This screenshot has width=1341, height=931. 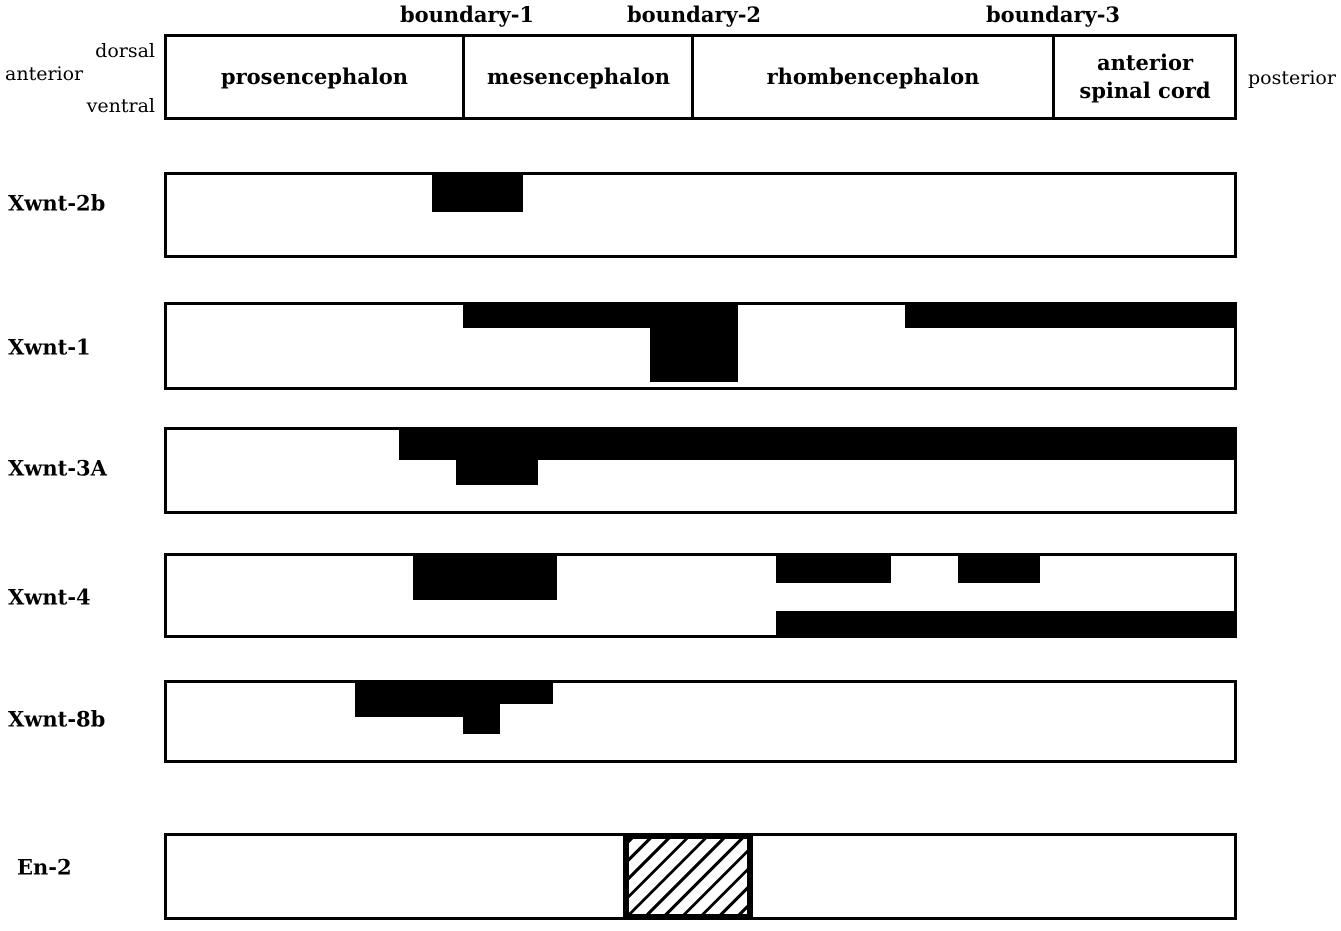 I want to click on boundary-3-label: boundary-3, so click(x=1053, y=14).